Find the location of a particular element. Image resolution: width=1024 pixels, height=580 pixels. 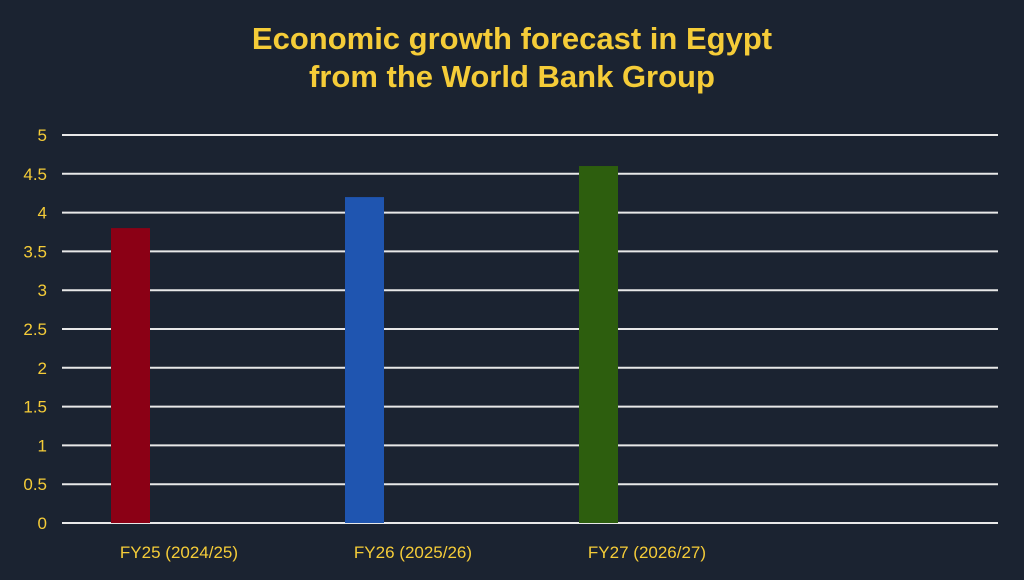

y-tick-label: 4.5 is located at coordinates (35, 174).